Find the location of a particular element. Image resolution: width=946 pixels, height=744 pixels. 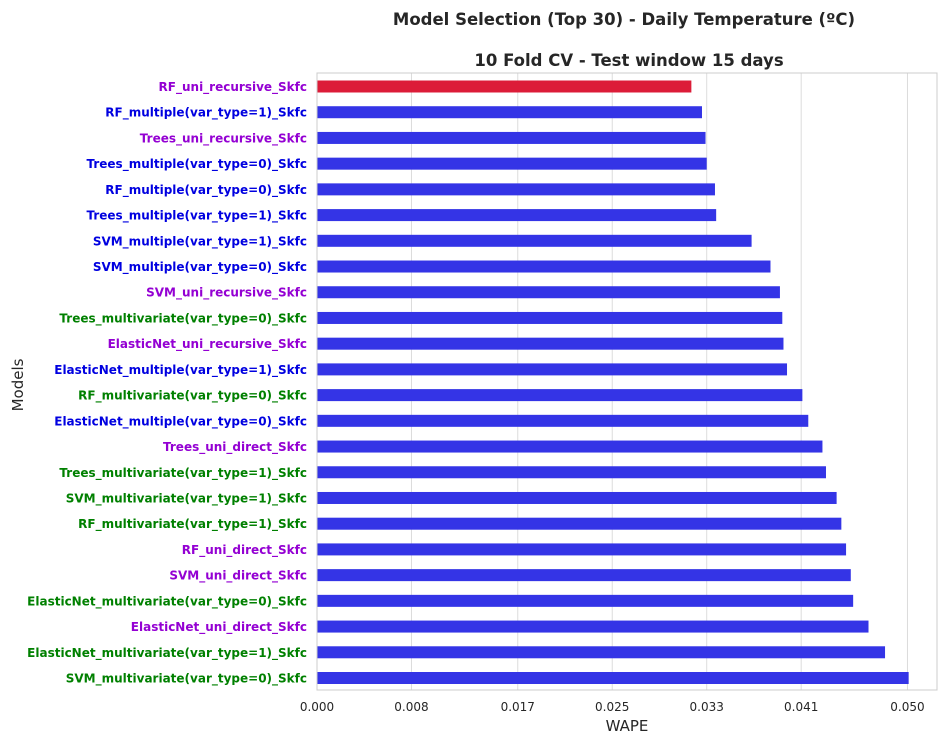

category-label: SVM_multiple(var_type=0)_Skfc is located at coordinates (200, 267).